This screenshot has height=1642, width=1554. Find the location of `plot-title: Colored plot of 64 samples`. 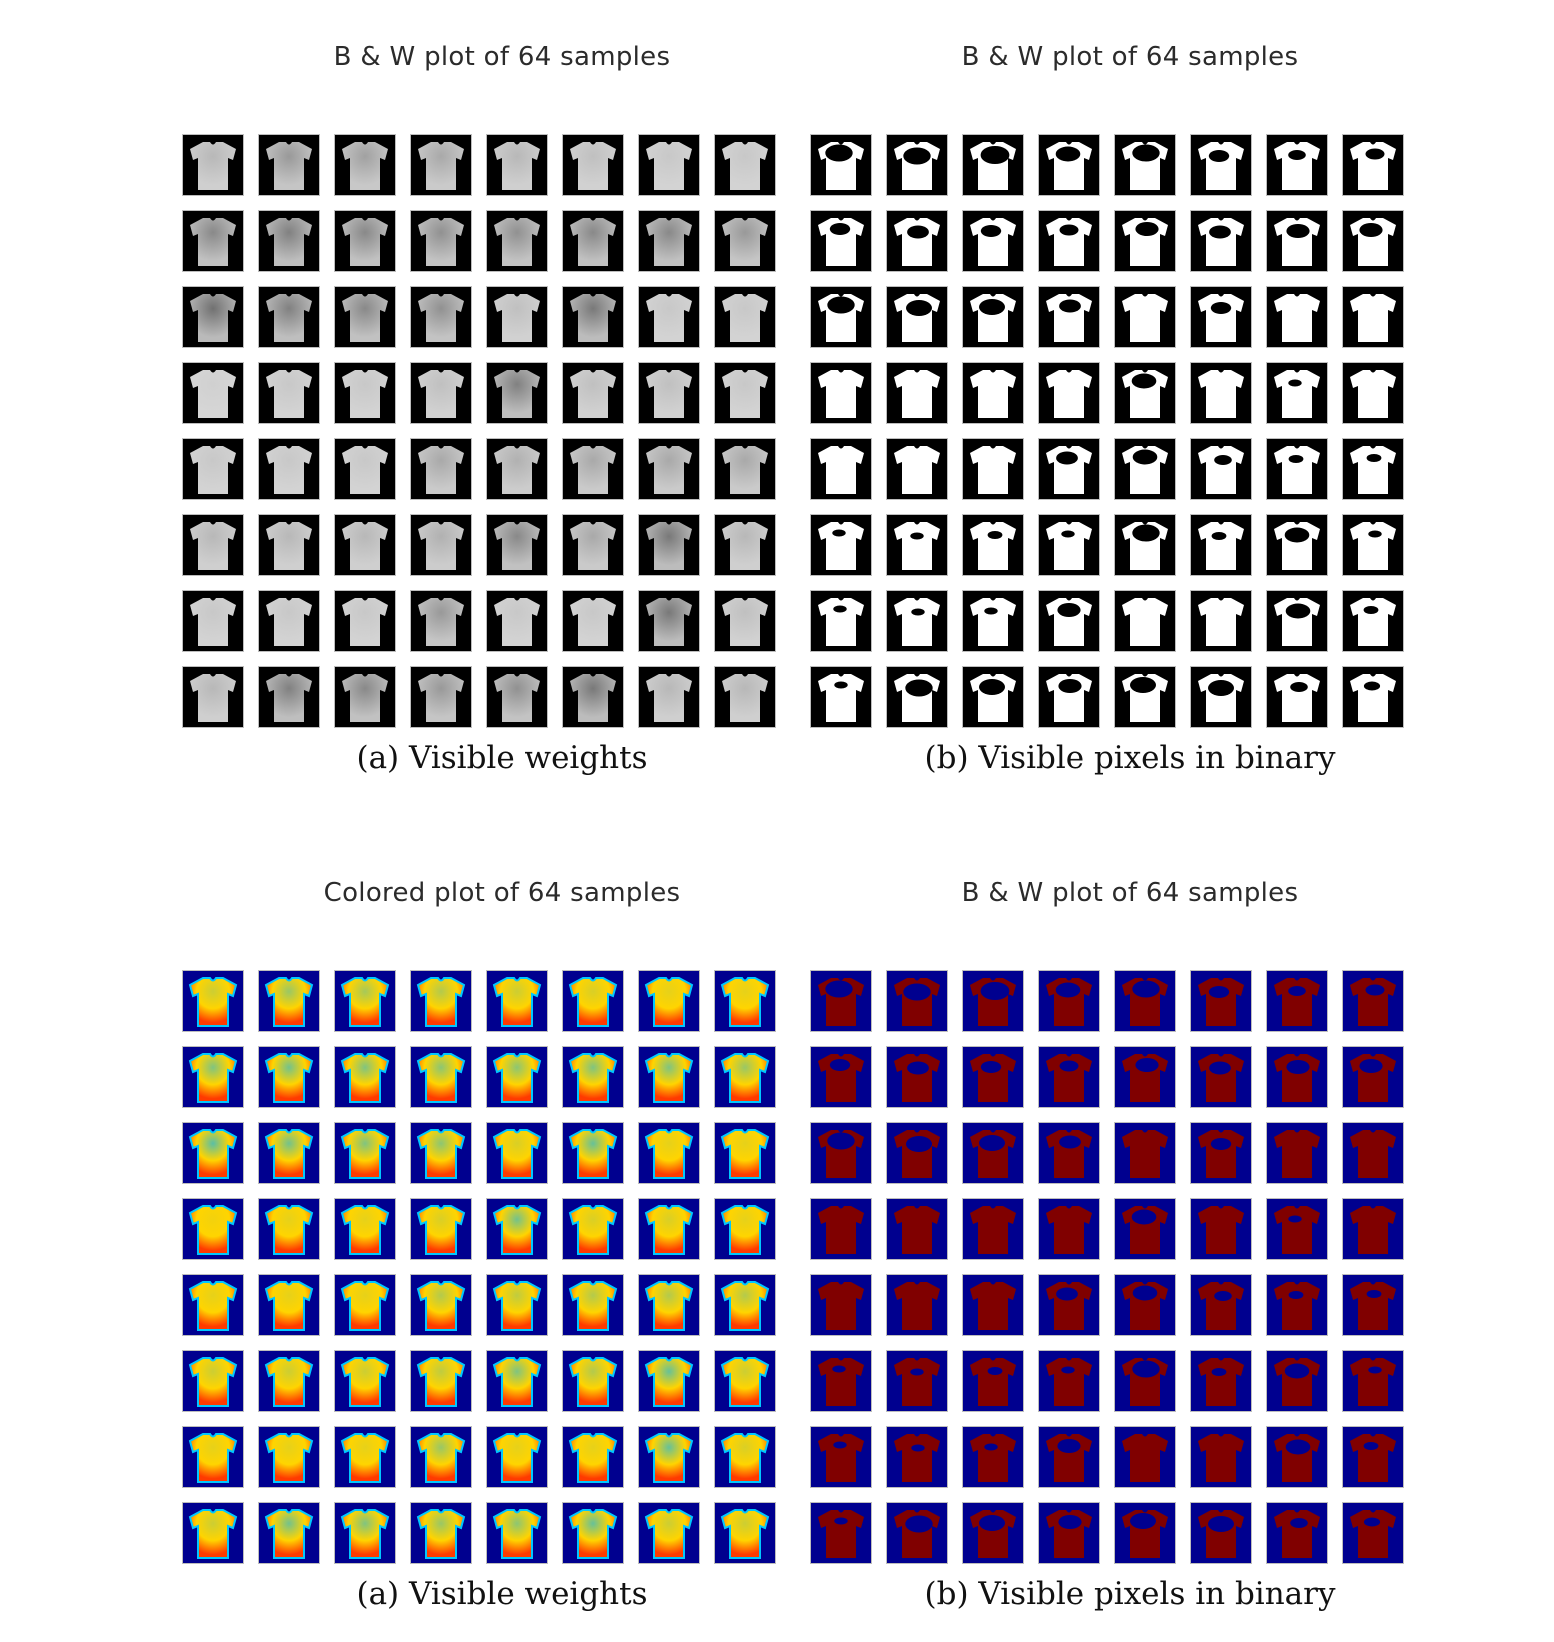

plot-title: Colored plot of 64 samples is located at coordinates (502, 893).